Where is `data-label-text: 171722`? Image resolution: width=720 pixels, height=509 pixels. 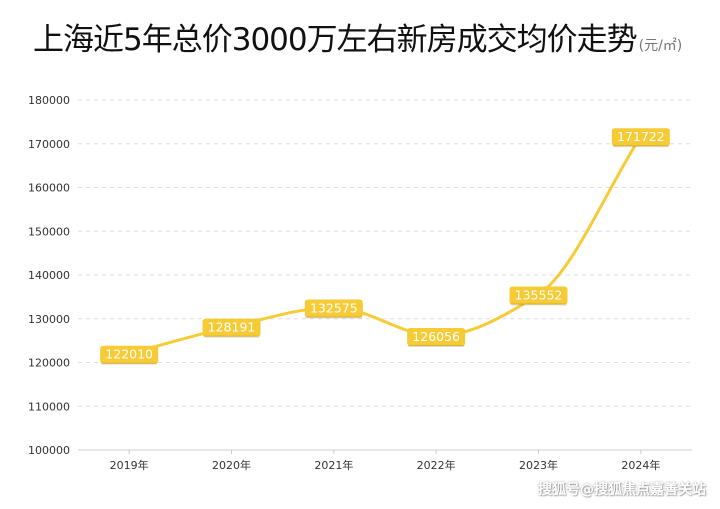
data-label-text: 171722 is located at coordinates (641, 136).